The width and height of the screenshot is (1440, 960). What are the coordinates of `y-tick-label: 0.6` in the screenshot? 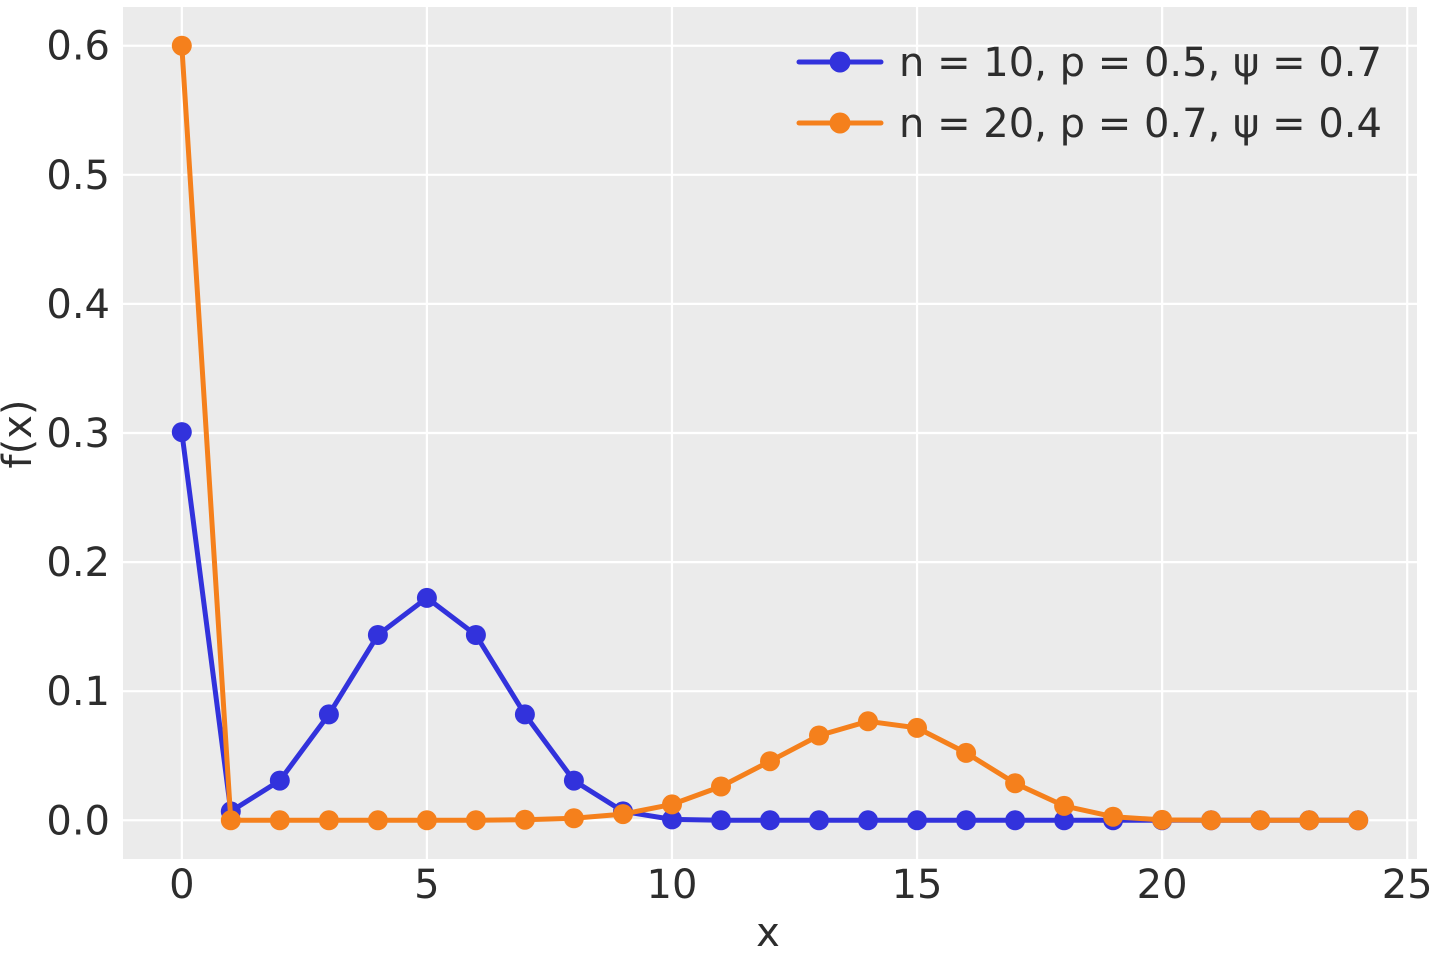 It's located at (78, 47).